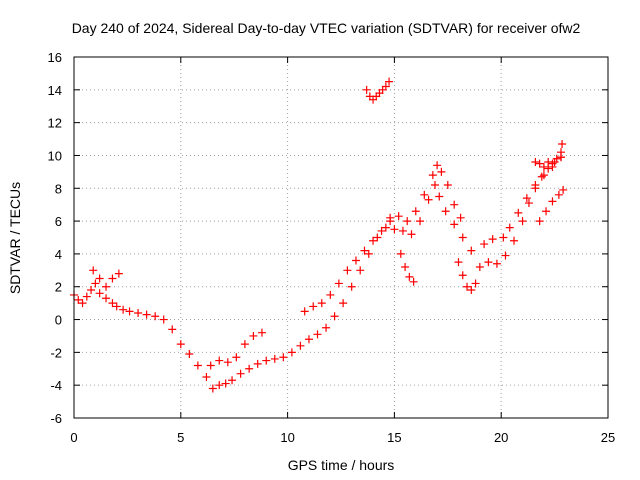  What do you see at coordinates (56, 385) in the screenshot?
I see `y-tick-label: -4` at bounding box center [56, 385].